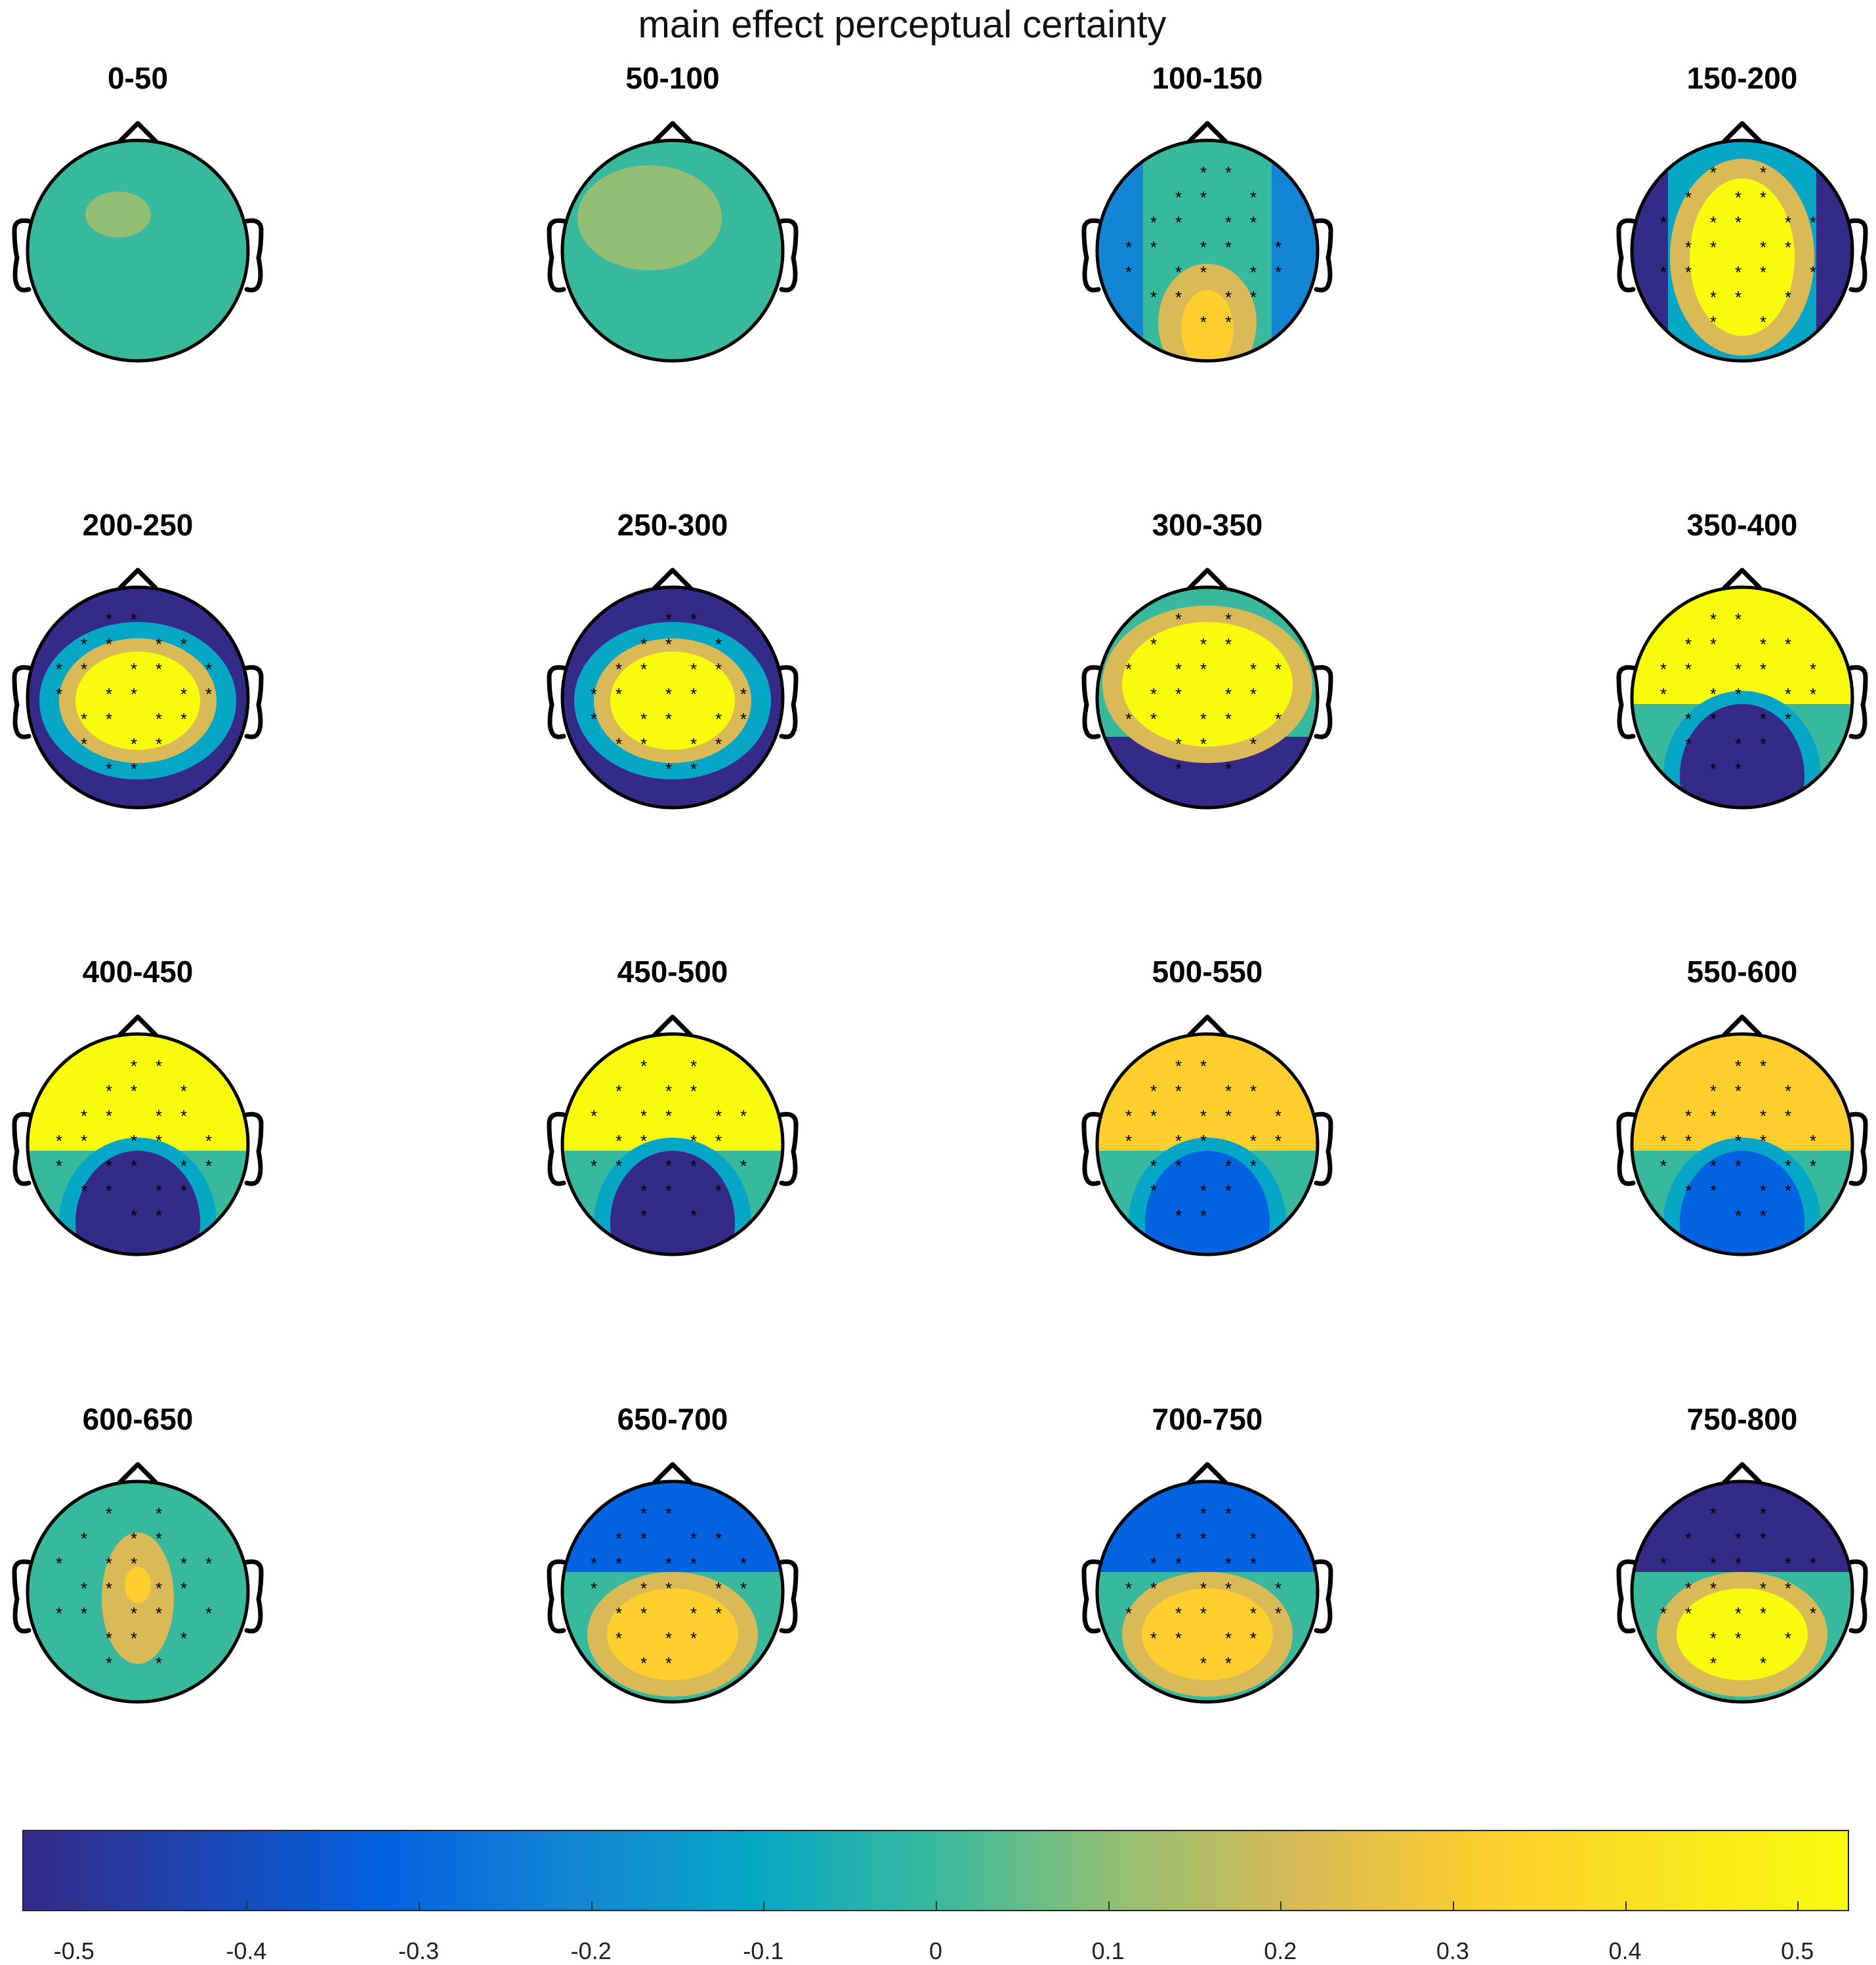 This screenshot has width=1876, height=1965. Describe the element at coordinates (1738, 1588) in the screenshot. I see `significant-electrodes: * * * * * * * * * * * * * * * * * * * * * * * *` at that location.